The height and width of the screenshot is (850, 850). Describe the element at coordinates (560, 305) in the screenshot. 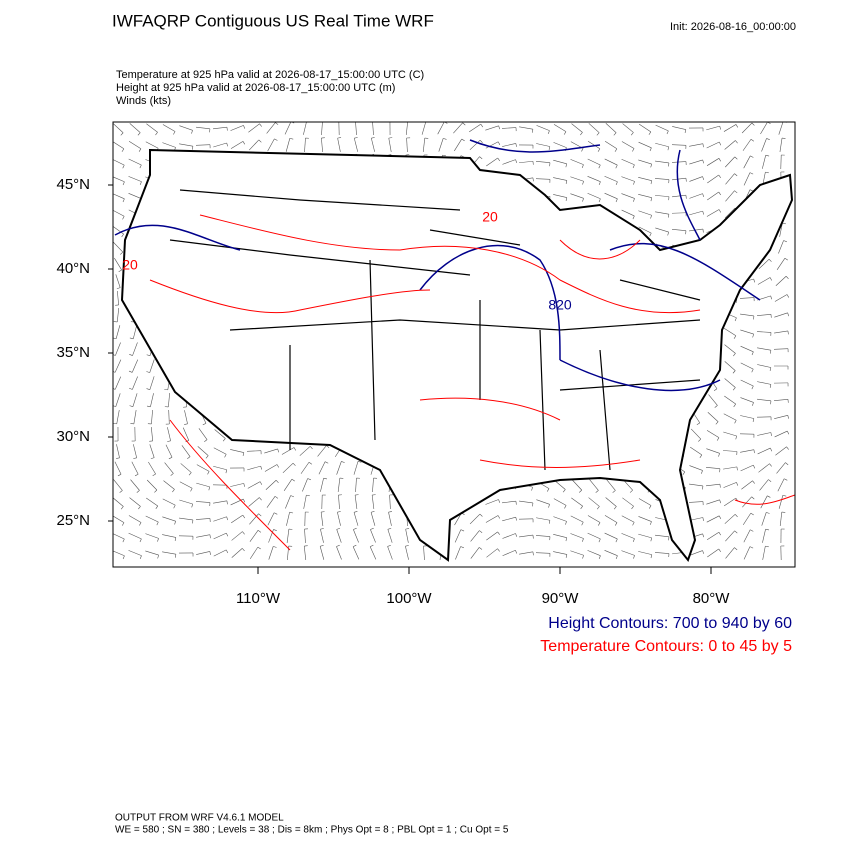

I see `contour-label: 820` at that location.